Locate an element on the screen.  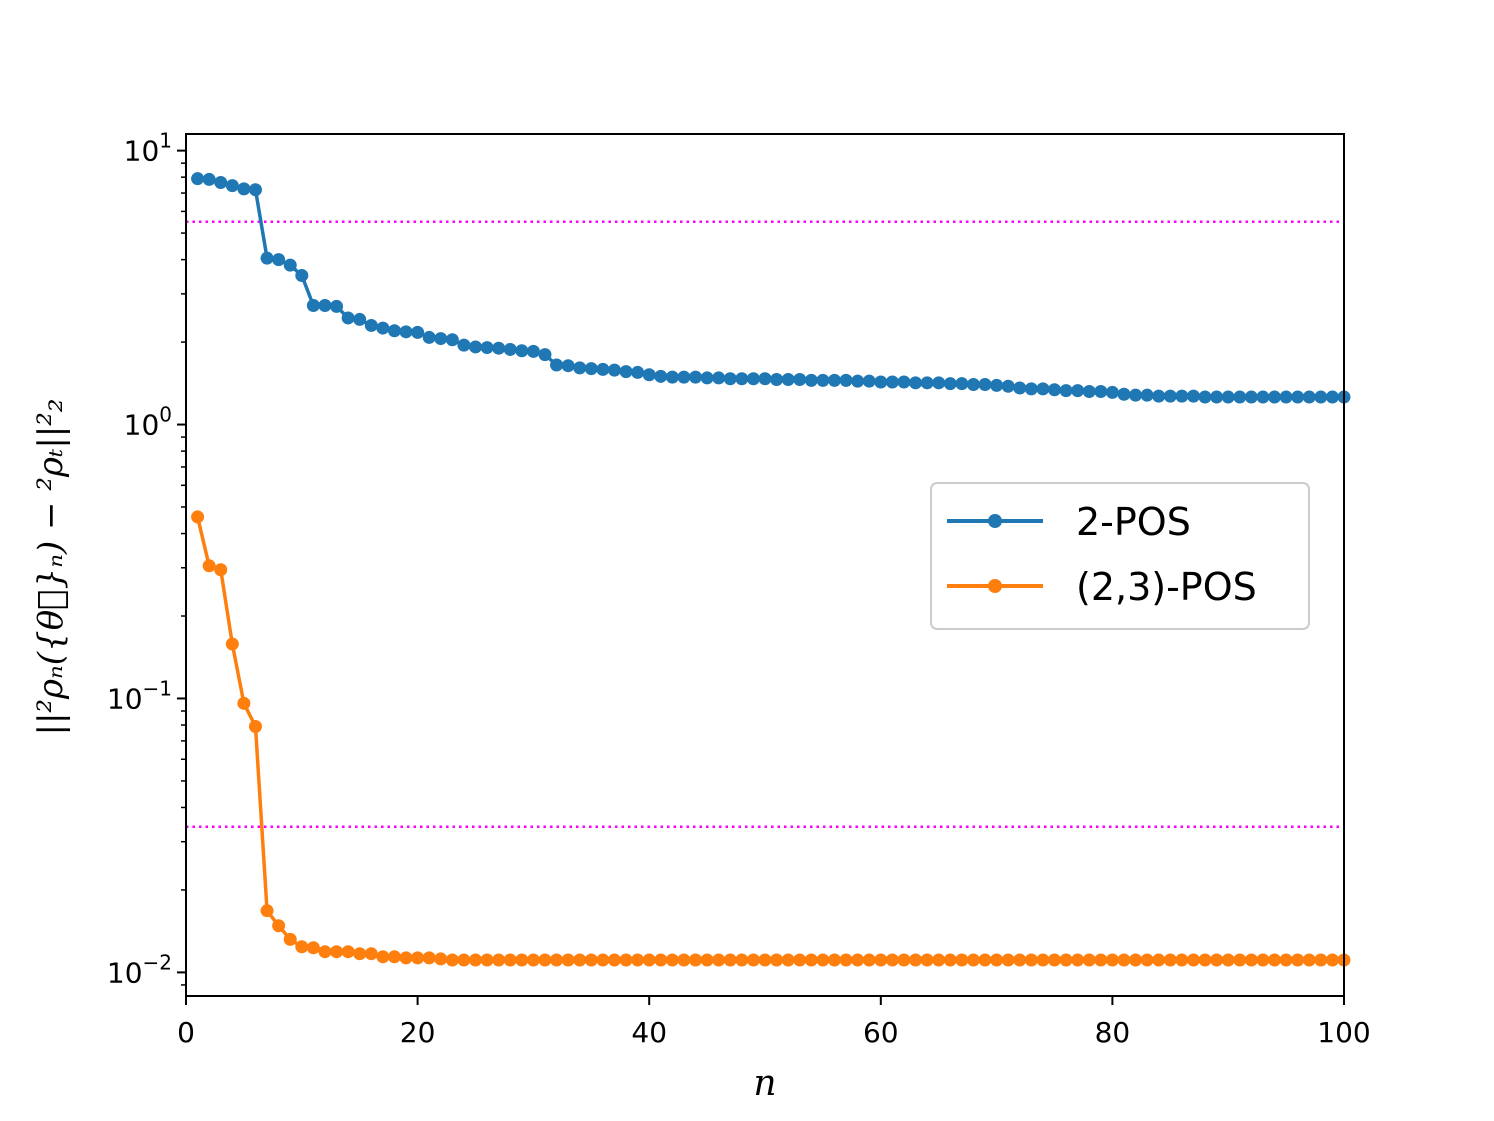
x-tick-label: 0 is located at coordinates (186, 1032).